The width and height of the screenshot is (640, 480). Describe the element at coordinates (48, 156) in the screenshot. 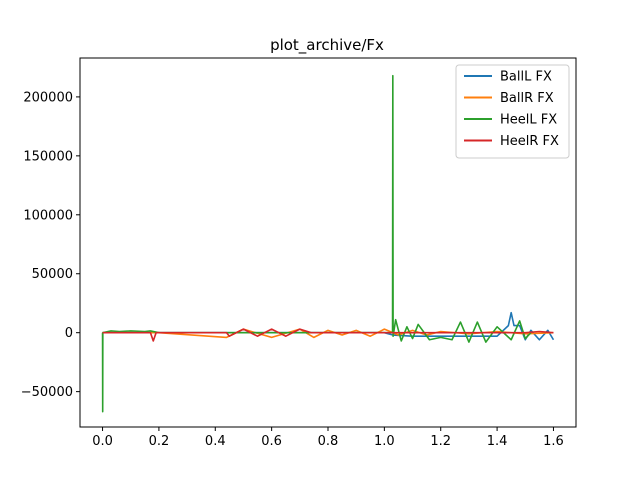

I see `y-tick-label: 150000` at that location.